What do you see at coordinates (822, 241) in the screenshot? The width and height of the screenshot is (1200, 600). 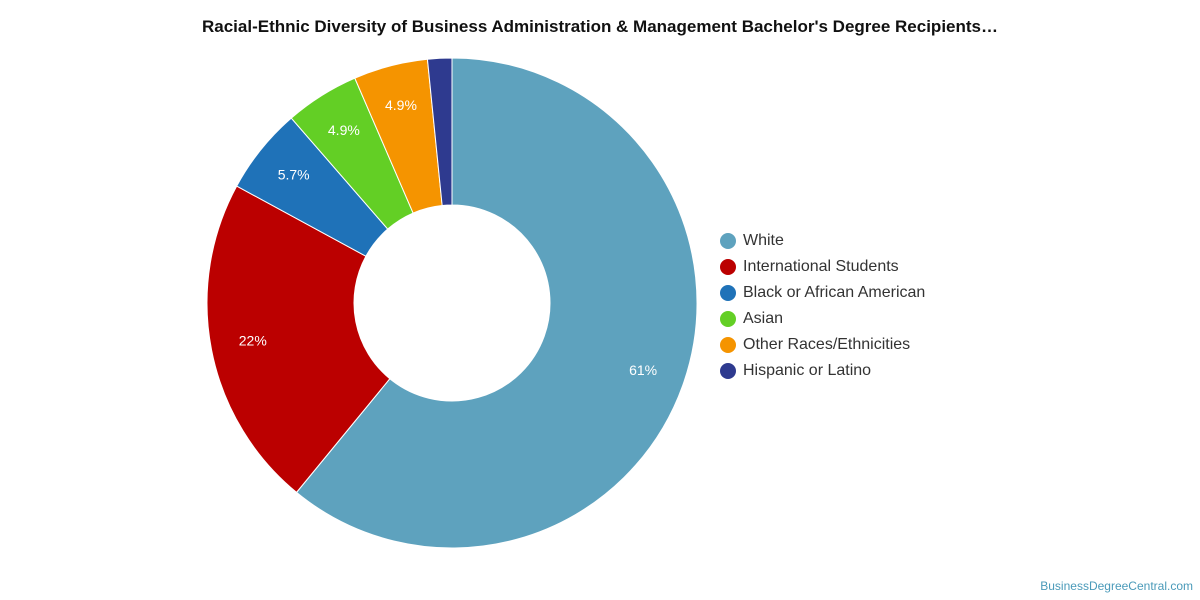 I see `legend-item-white: White` at bounding box center [822, 241].